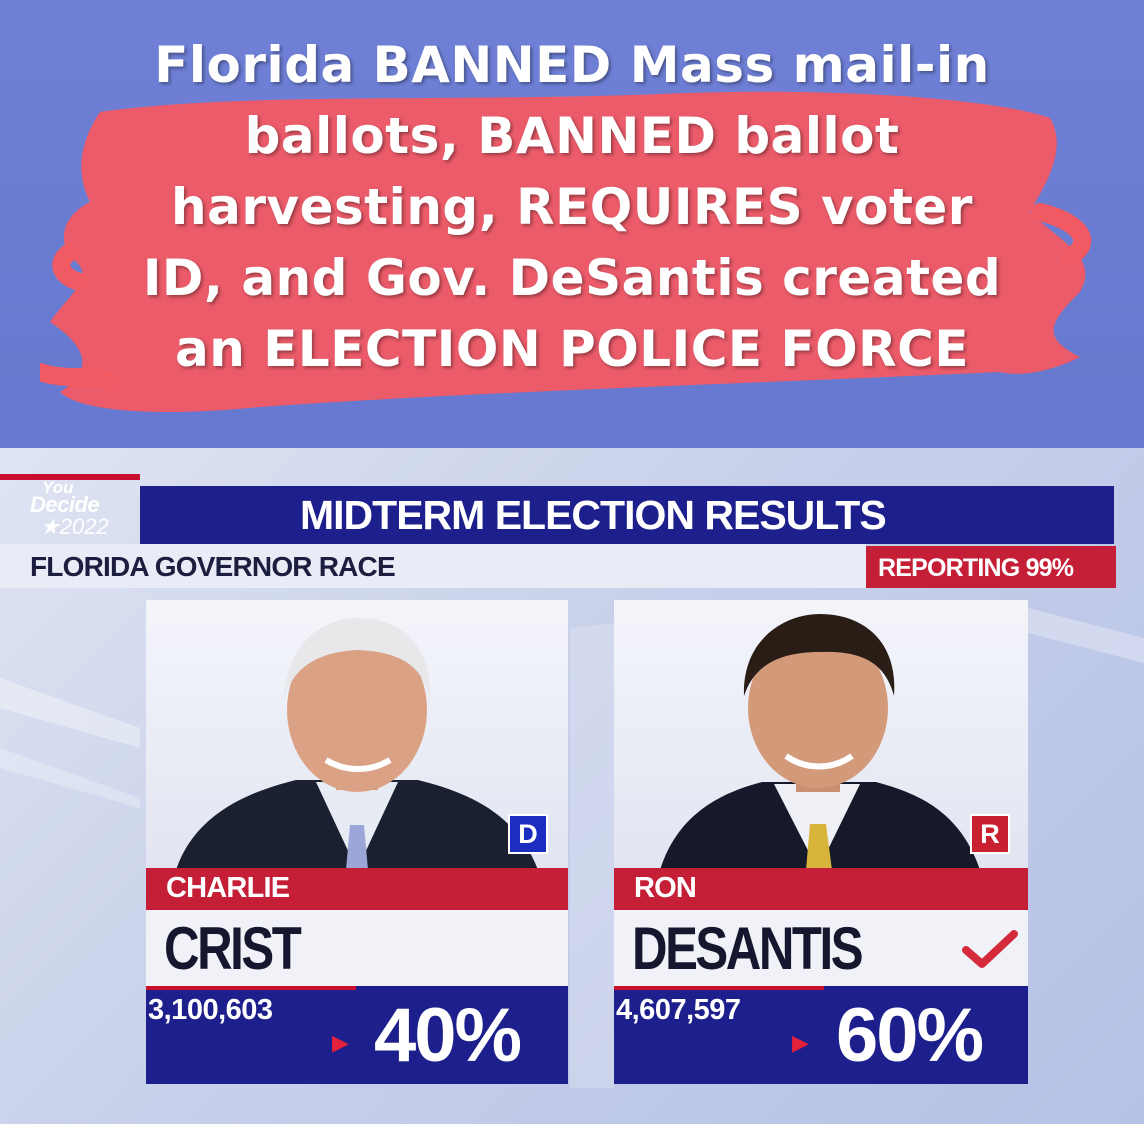  What do you see at coordinates (572, 136) in the screenshot?
I see `banner-line: ballots, BANNED ballot` at bounding box center [572, 136].